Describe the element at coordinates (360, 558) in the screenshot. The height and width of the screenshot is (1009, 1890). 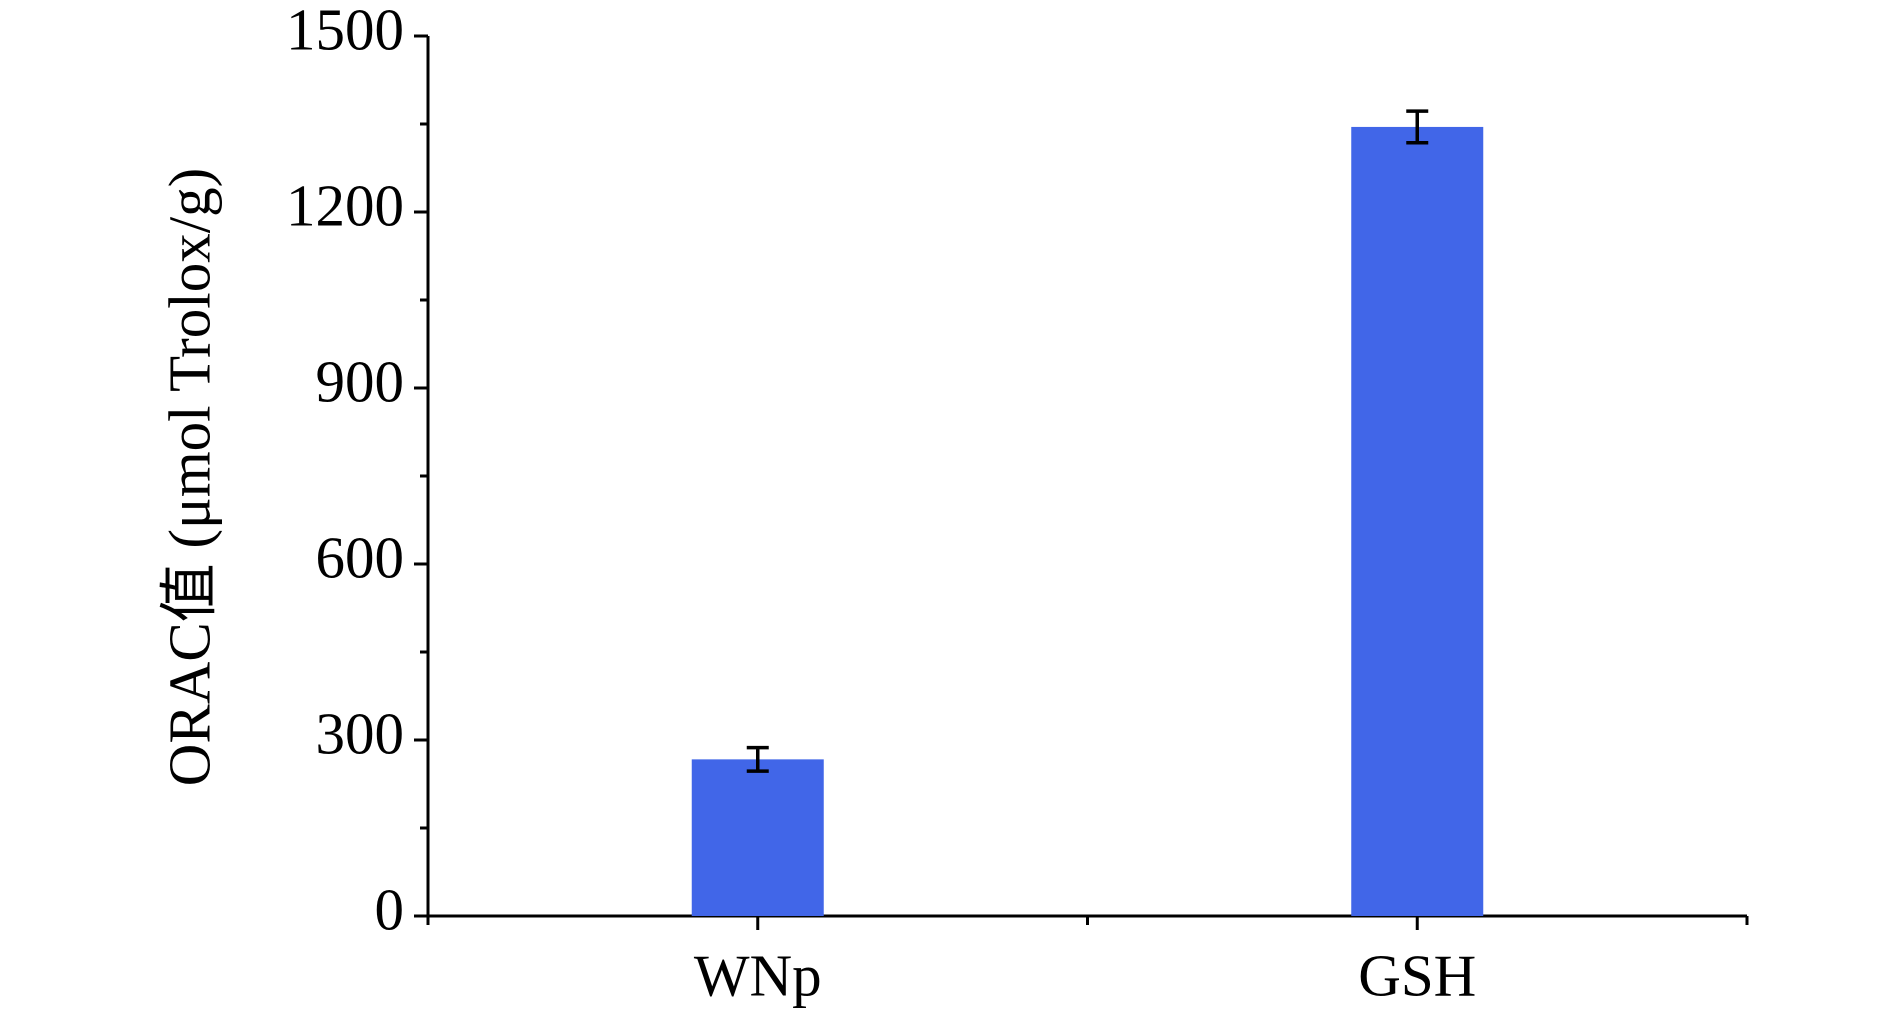
I see `y-tick-label: 600` at that location.